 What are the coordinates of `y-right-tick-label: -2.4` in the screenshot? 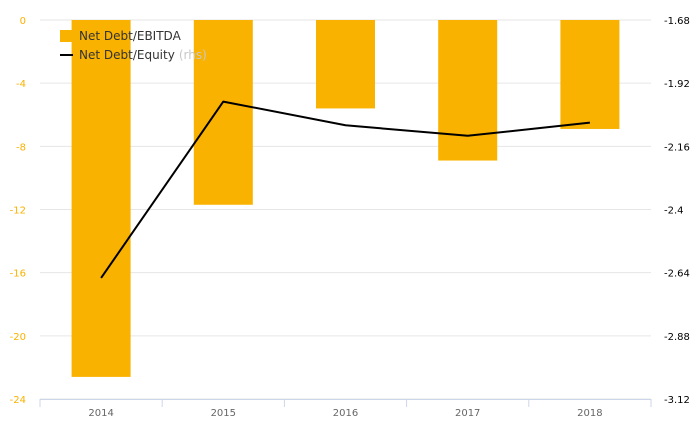 It's located at (674, 211).